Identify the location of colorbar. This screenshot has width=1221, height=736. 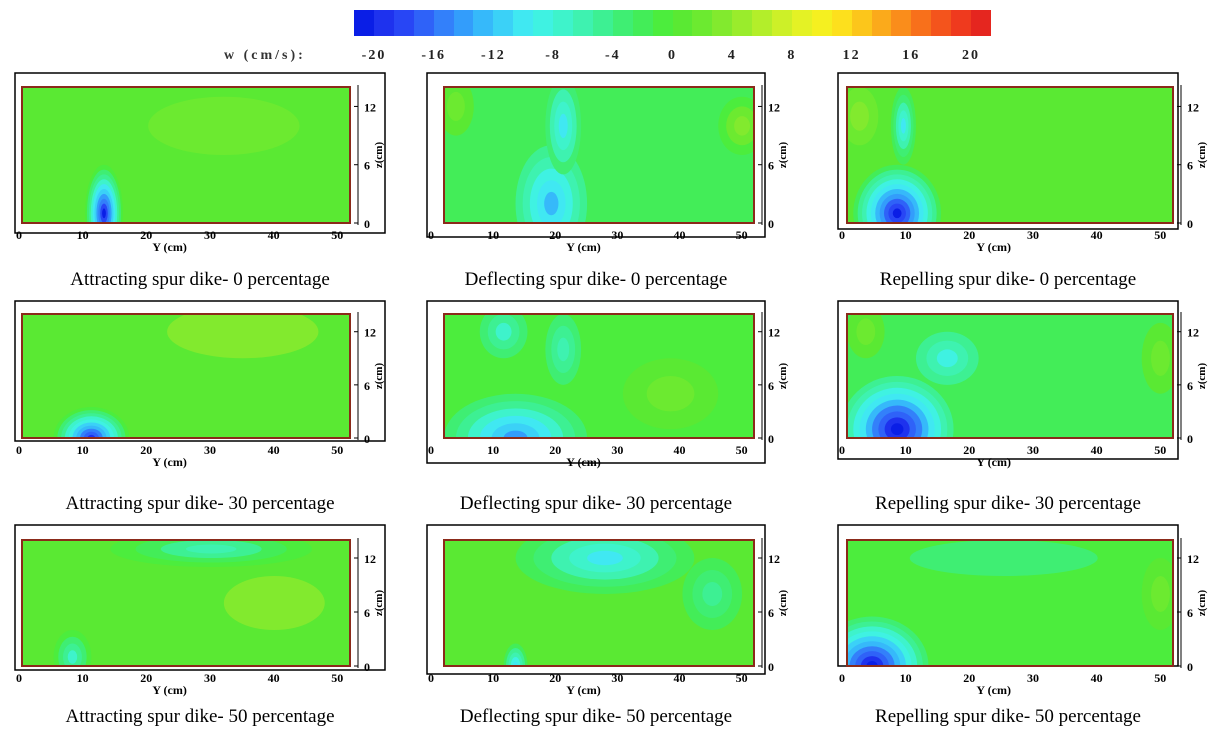
(672, 23).